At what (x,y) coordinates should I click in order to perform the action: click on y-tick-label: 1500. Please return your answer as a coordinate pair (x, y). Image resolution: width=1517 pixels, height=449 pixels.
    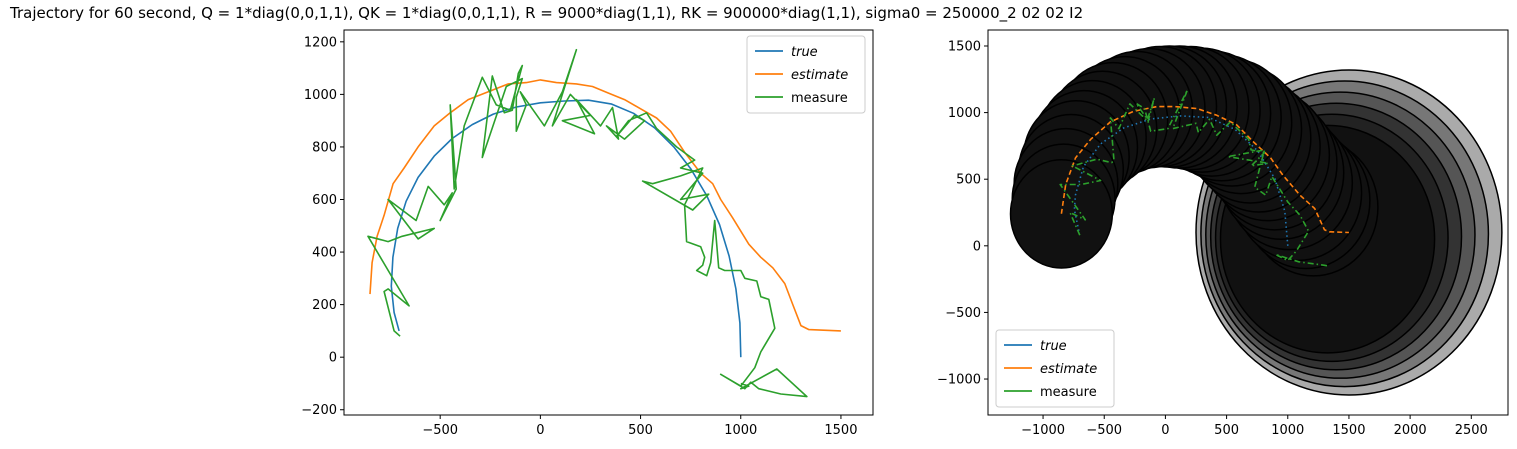
    Looking at the image, I should click on (964, 46).